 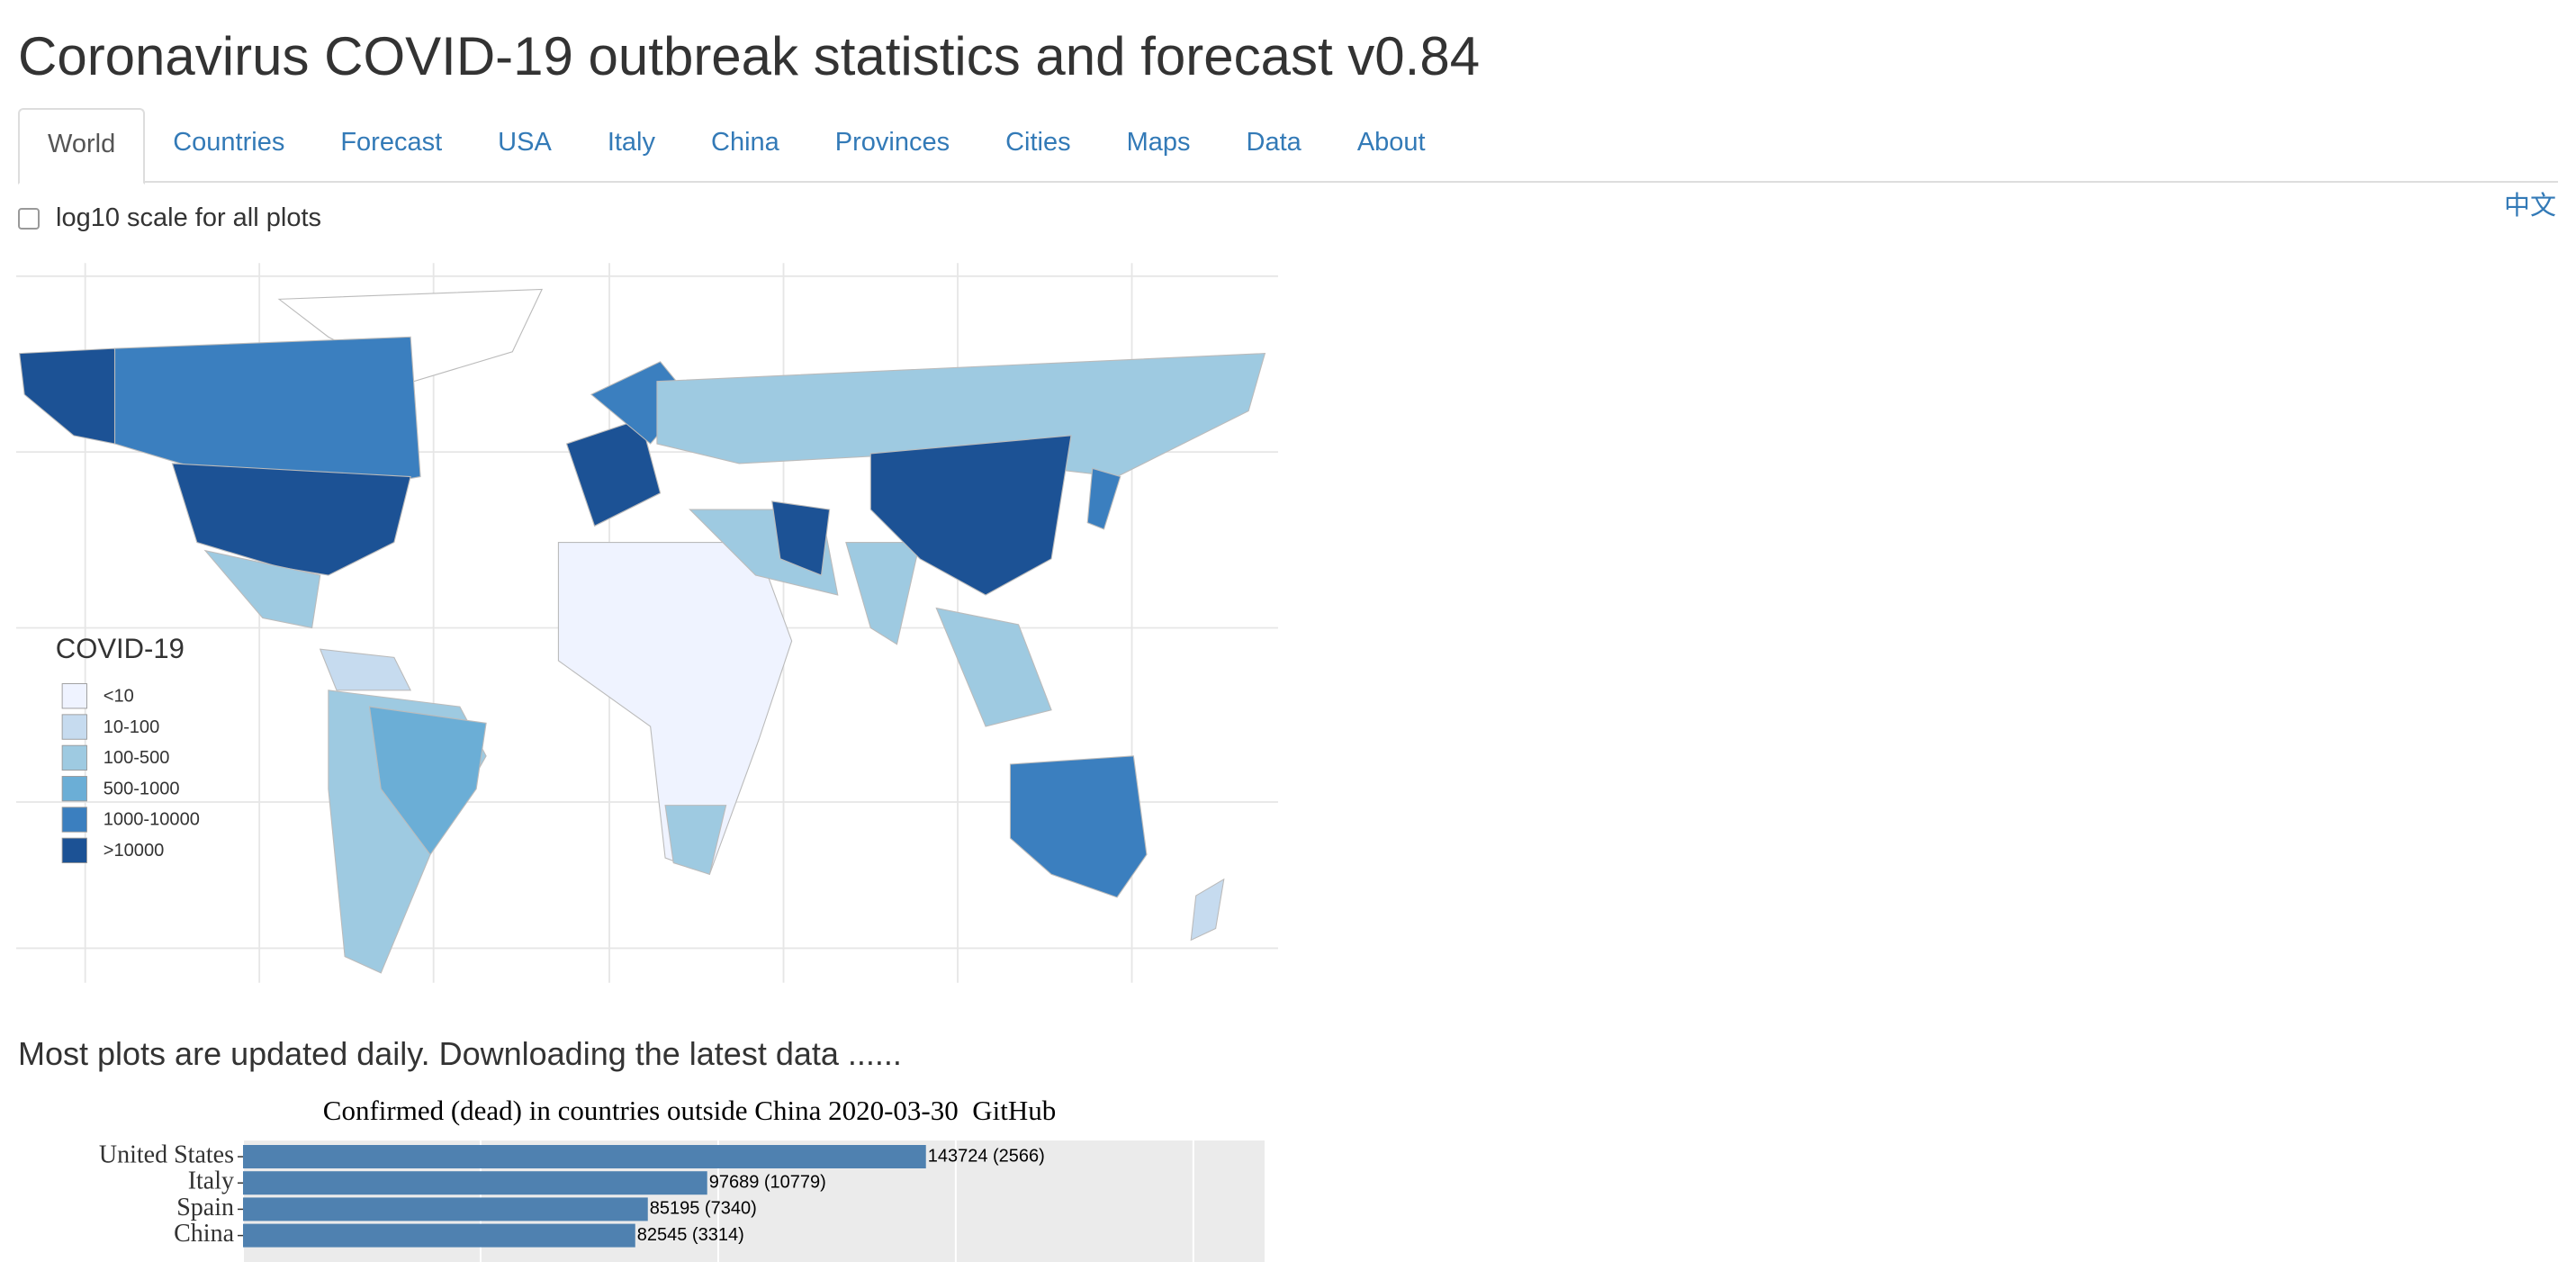 I want to click on y-tick-label: Italy, so click(x=211, y=1181).